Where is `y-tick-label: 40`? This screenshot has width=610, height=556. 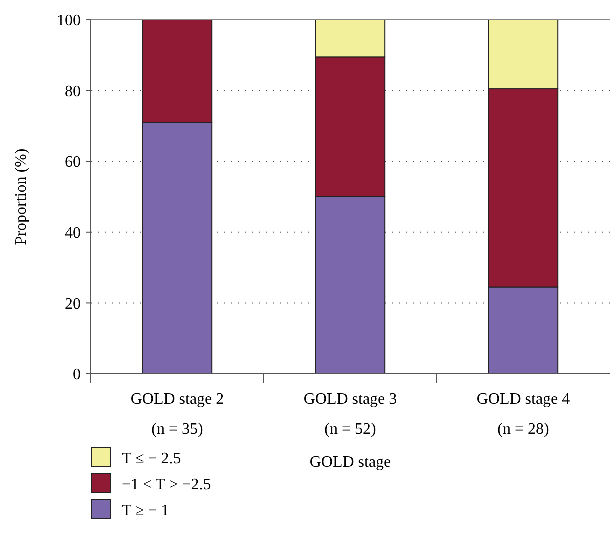 y-tick-label: 40 is located at coordinates (73, 233).